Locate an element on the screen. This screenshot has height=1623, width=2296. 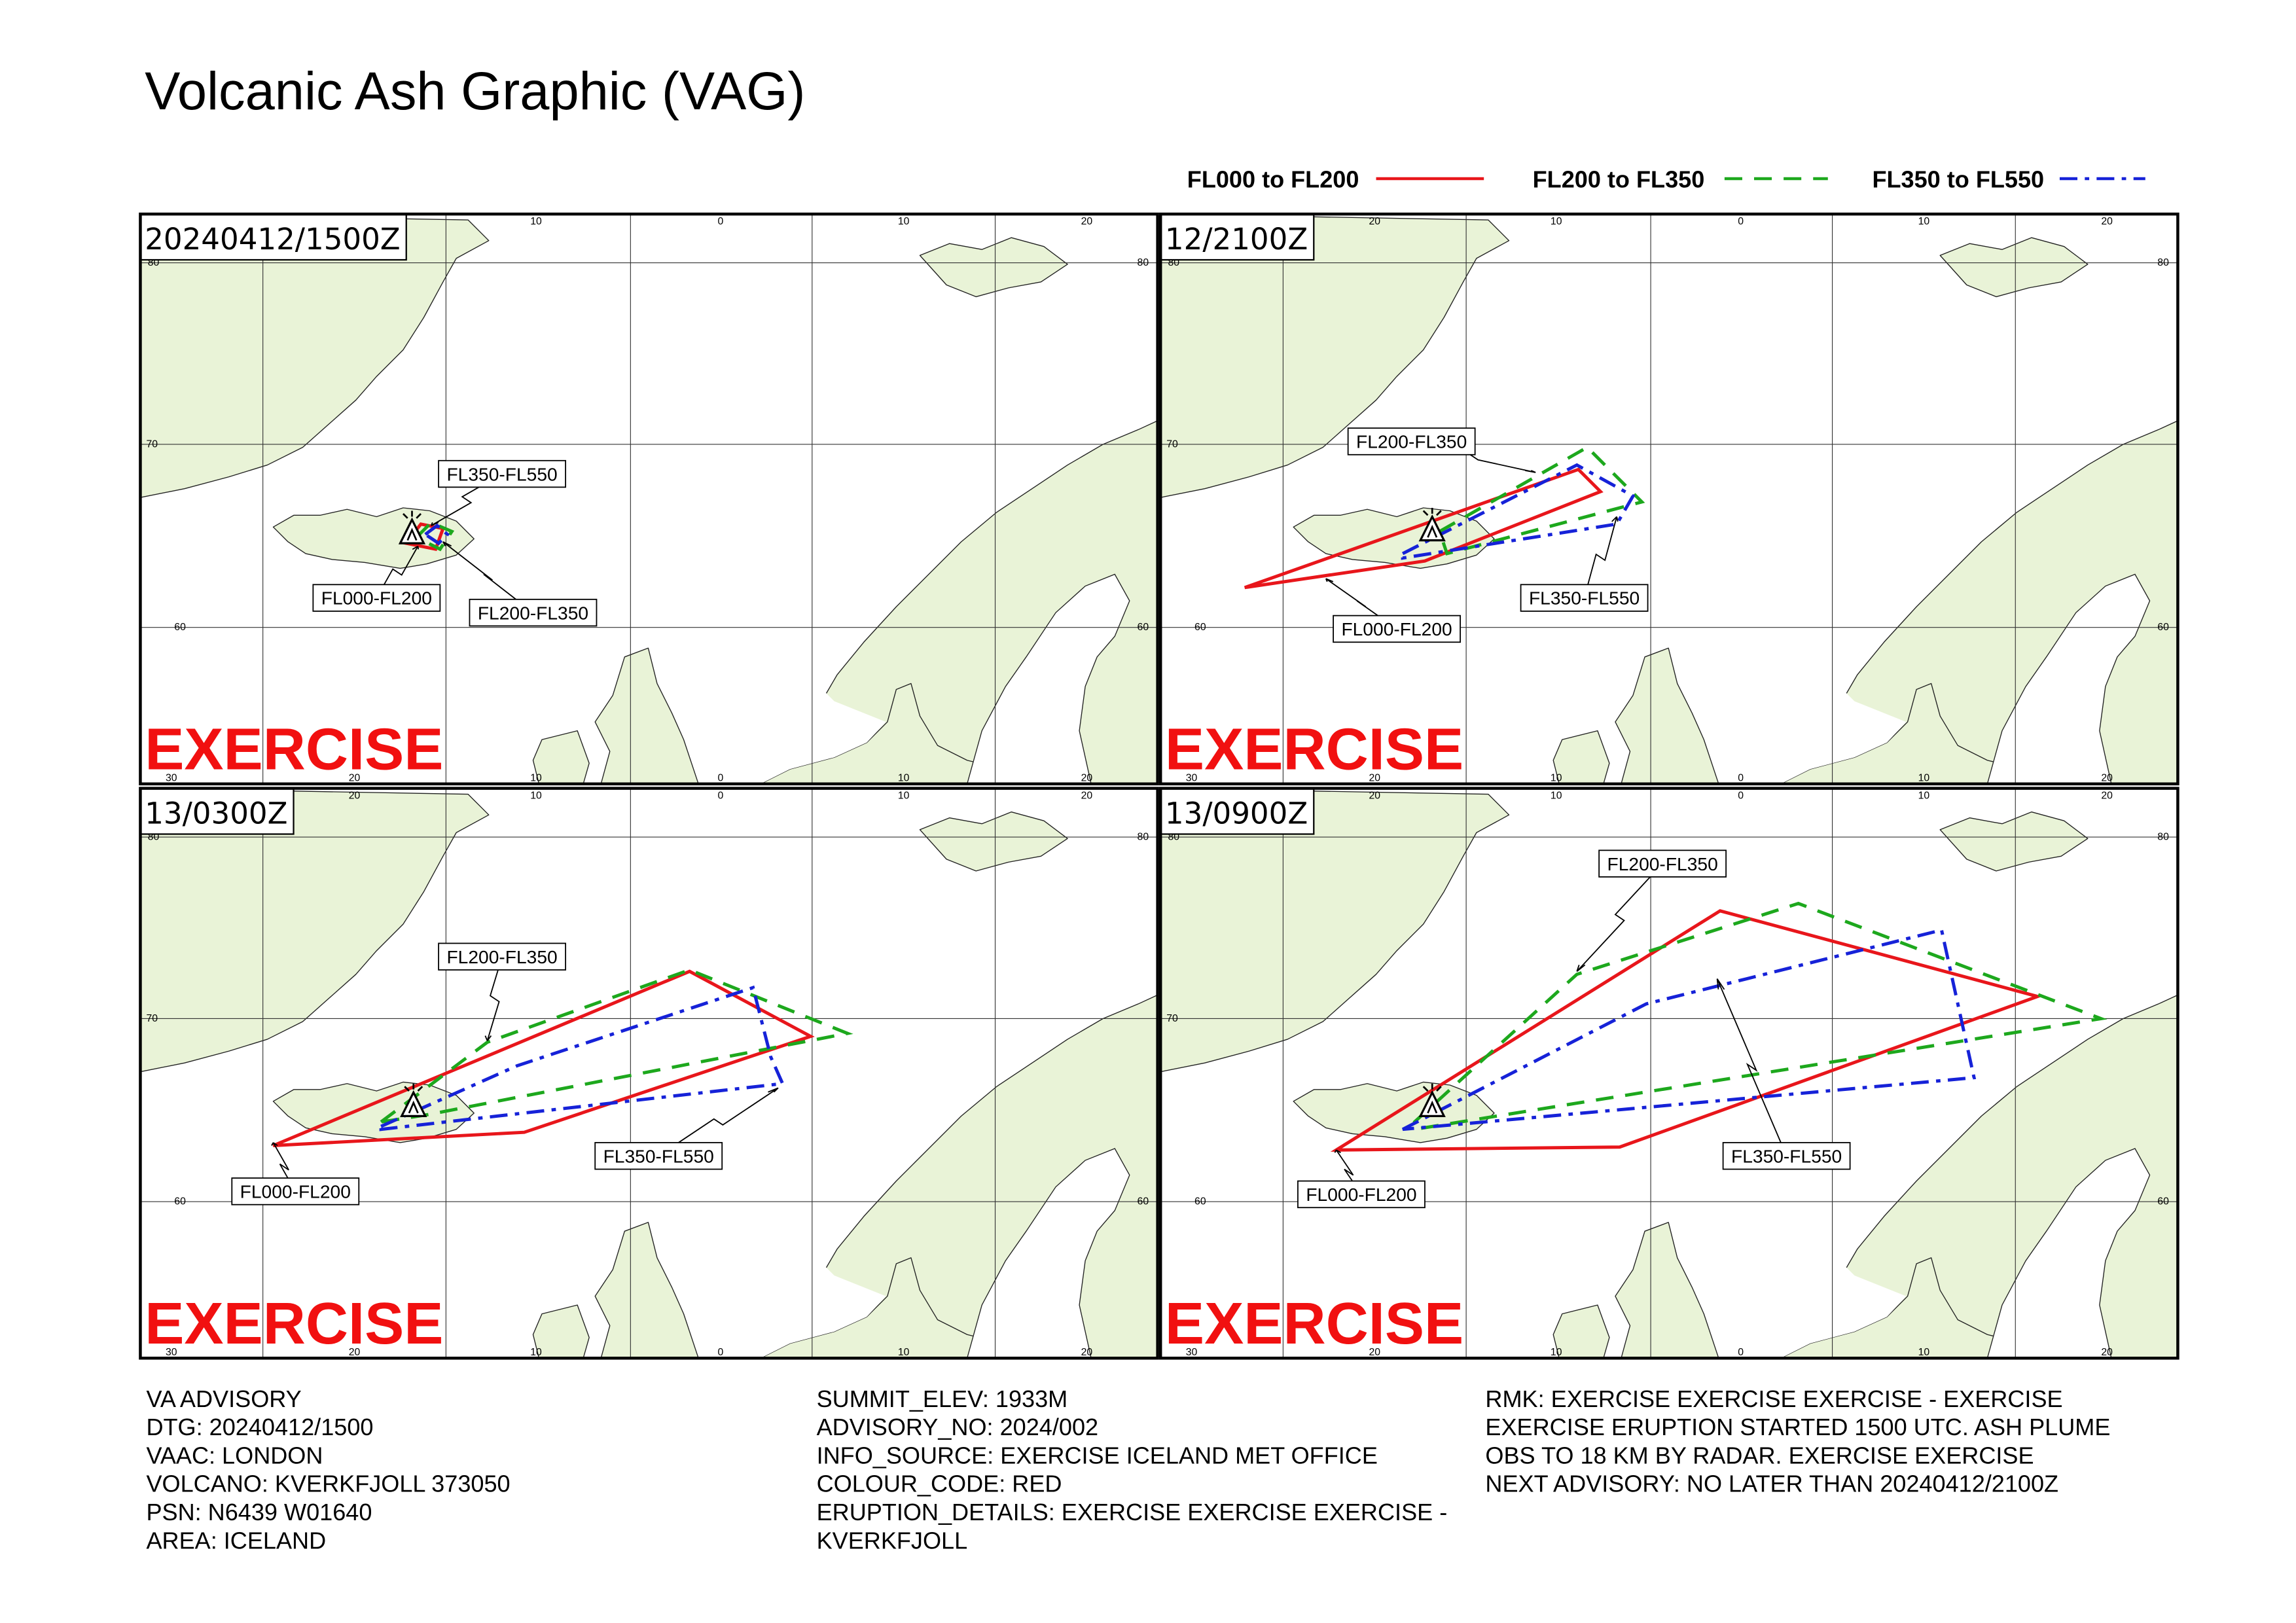
volcano-plume is located at coordinates (413, 525).